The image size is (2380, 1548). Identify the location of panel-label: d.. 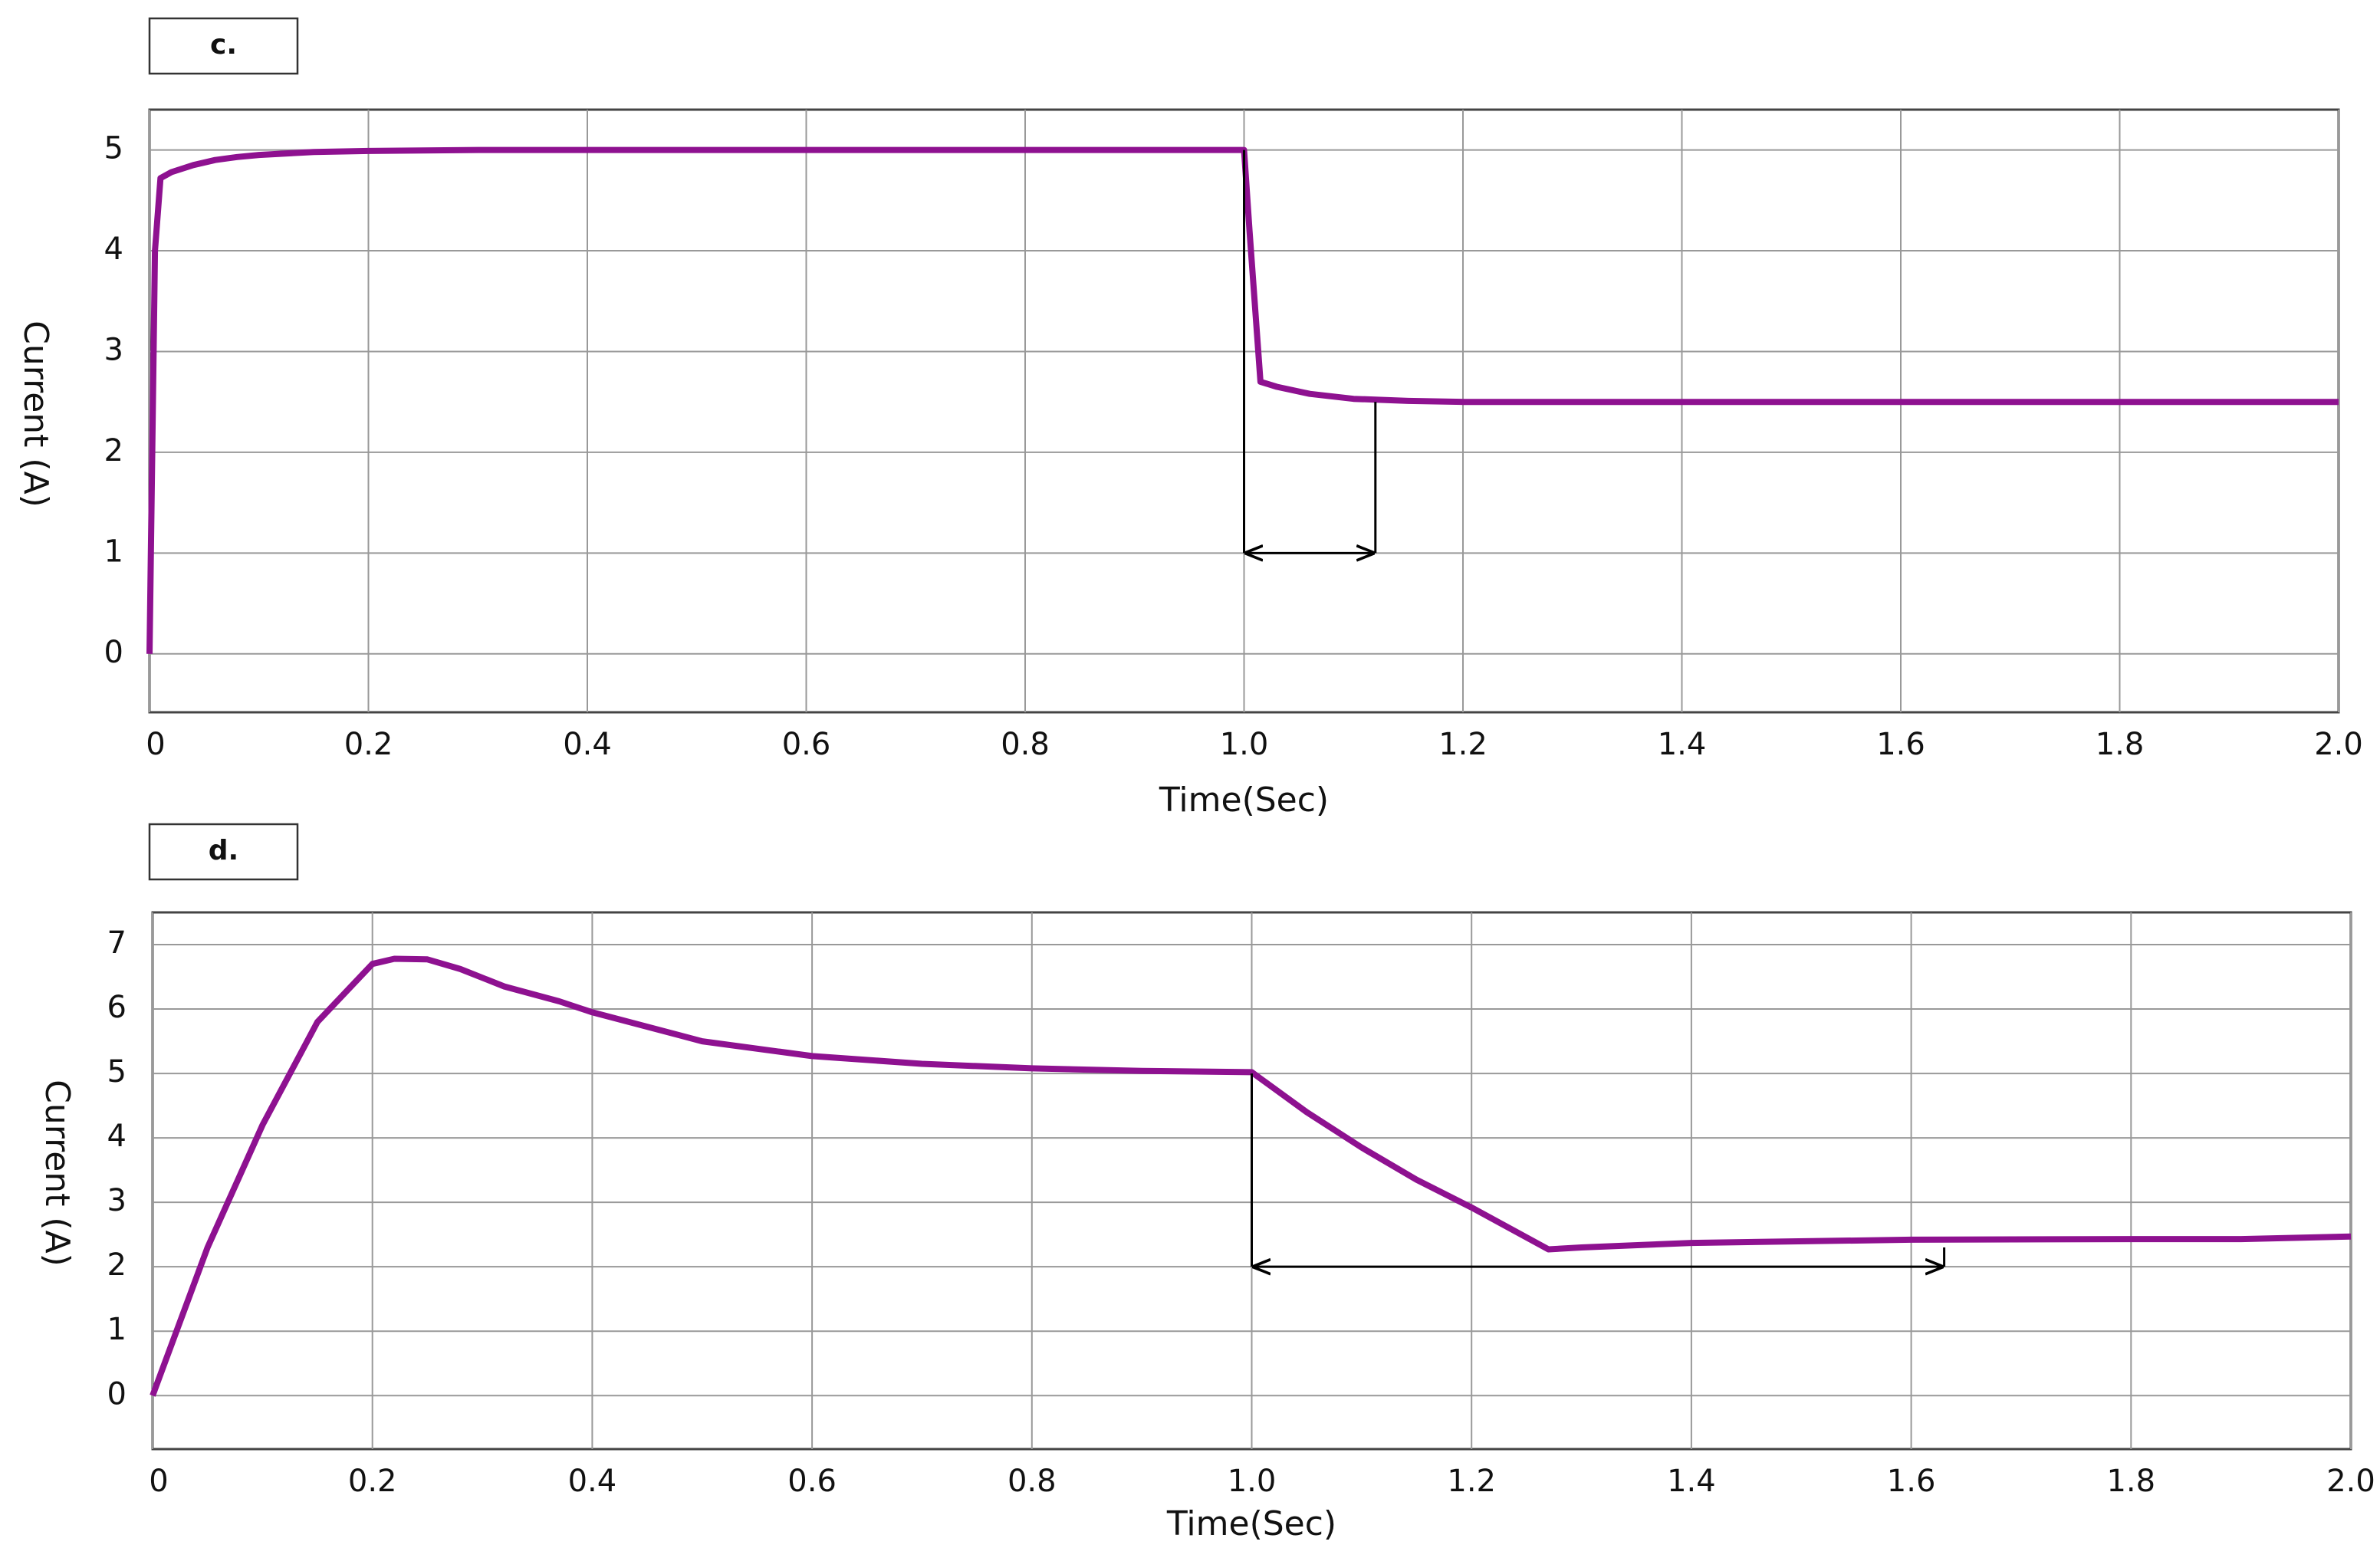
(224, 851).